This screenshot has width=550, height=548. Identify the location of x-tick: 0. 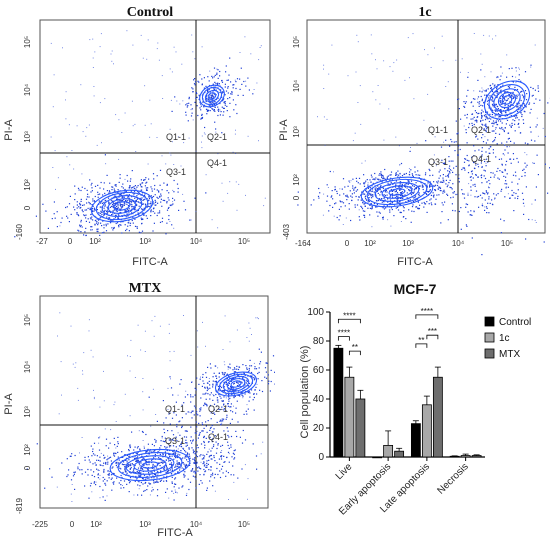
(347, 243).